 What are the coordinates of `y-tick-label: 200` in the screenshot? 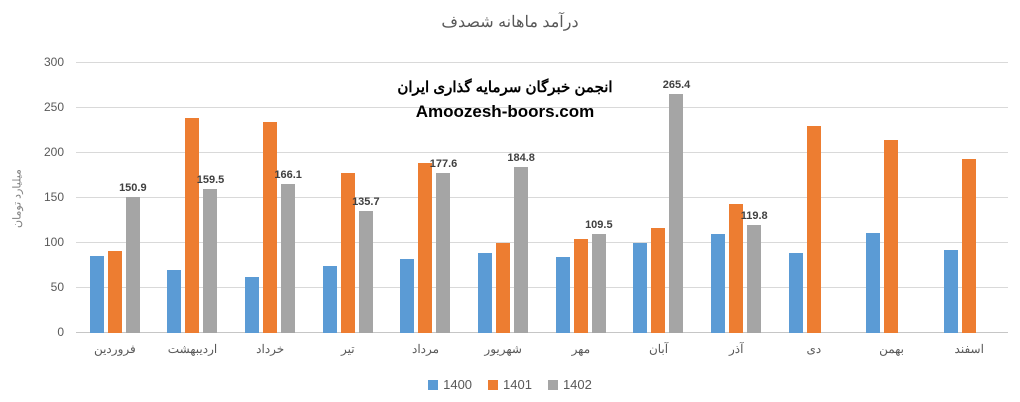 It's located at (53, 152).